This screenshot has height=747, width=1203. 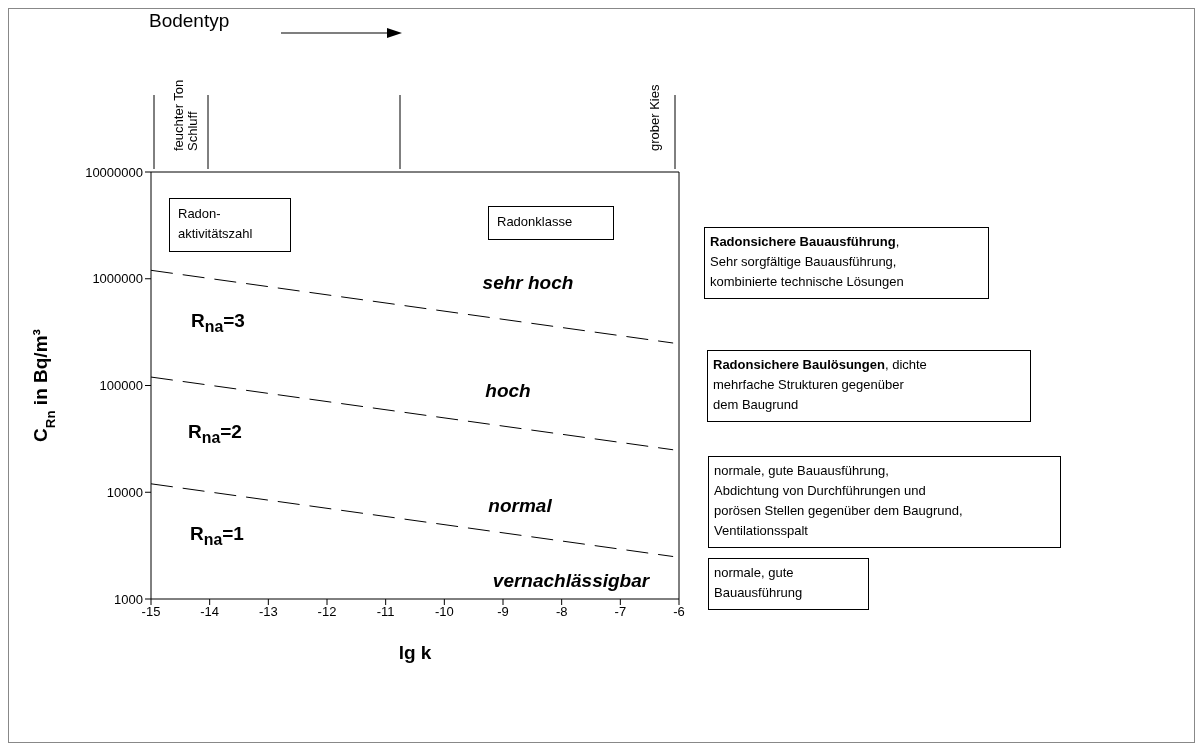 What do you see at coordinates (528, 283) in the screenshot?
I see `annotation: sehr hoch` at bounding box center [528, 283].